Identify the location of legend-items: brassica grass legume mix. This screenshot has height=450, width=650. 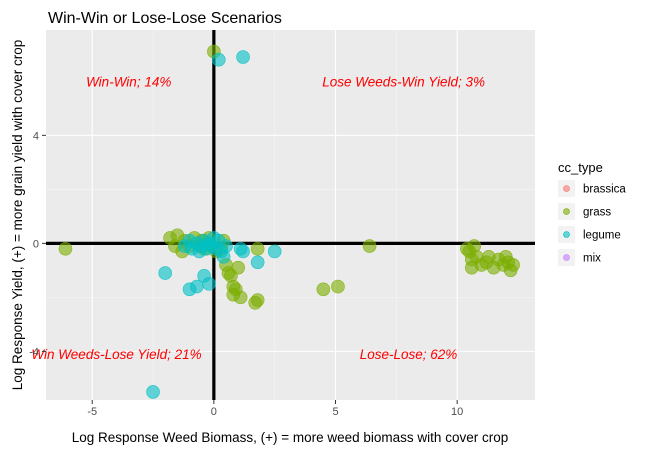
(592, 223).